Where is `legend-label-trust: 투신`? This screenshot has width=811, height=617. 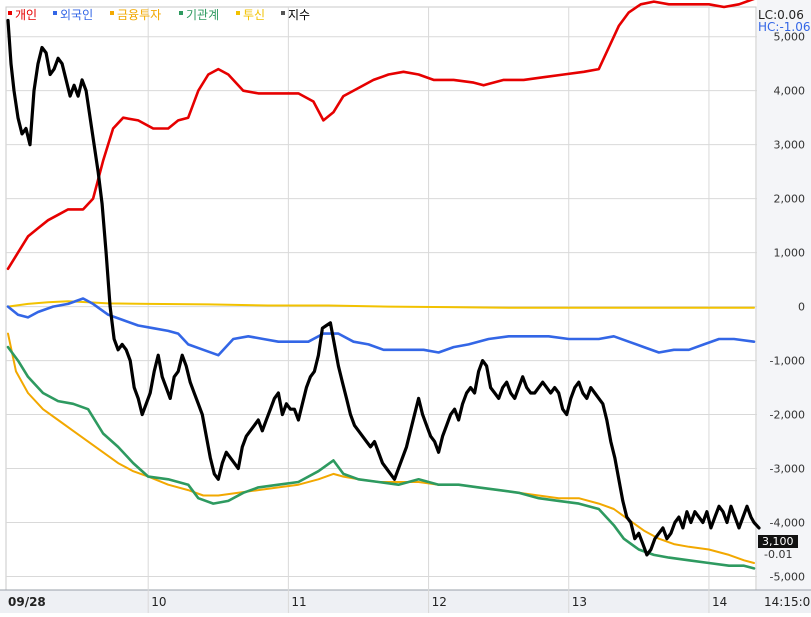
legend-label-trust: 투신 is located at coordinates (254, 15).